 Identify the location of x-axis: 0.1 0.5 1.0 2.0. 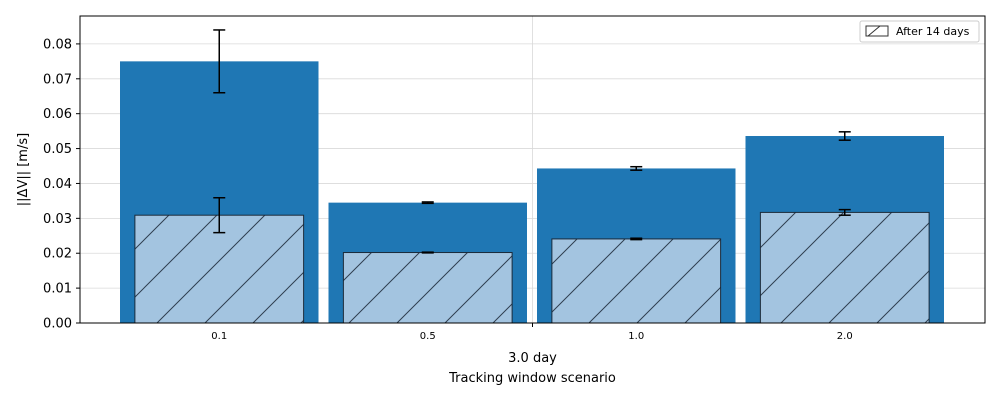
(532, 332).